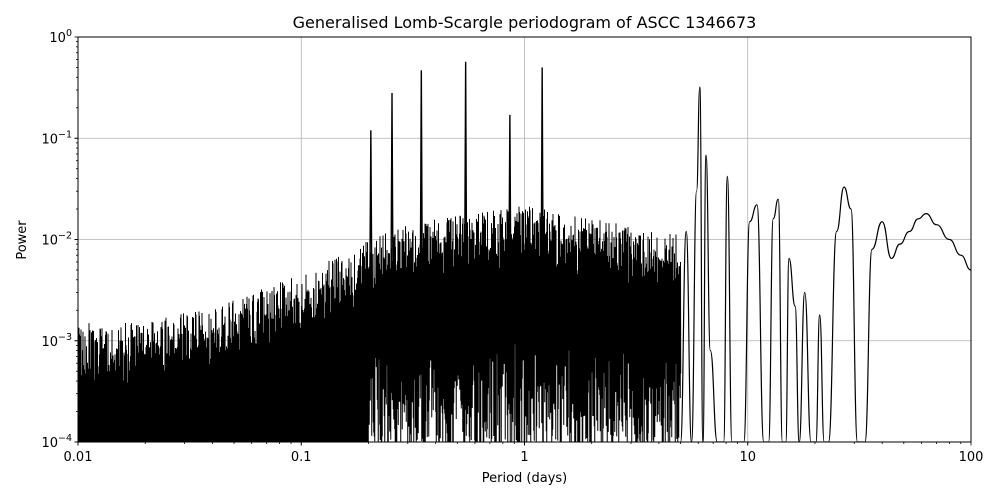  I want to click on x-tick-label: 10, so click(747, 457).